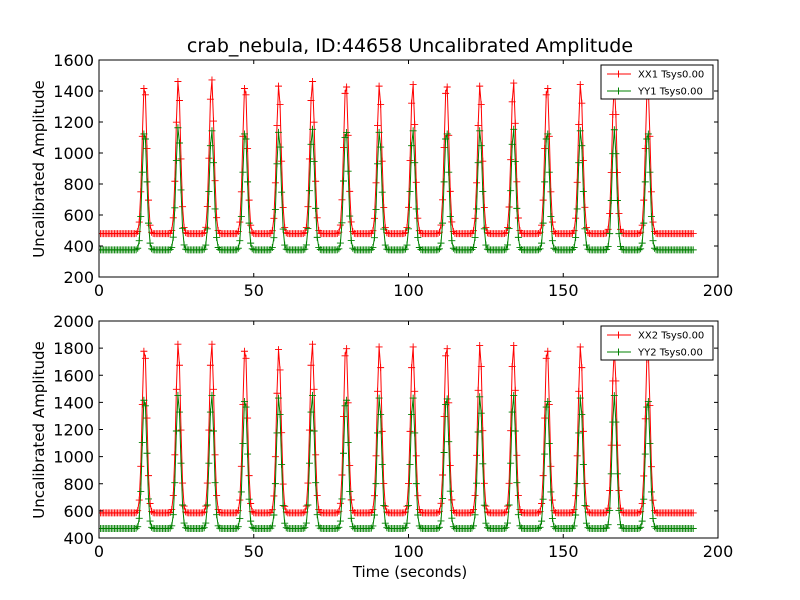 This screenshot has width=800, height=600. What do you see at coordinates (73, 122) in the screenshot?
I see `top-ytick-label: 1200` at bounding box center [73, 122].